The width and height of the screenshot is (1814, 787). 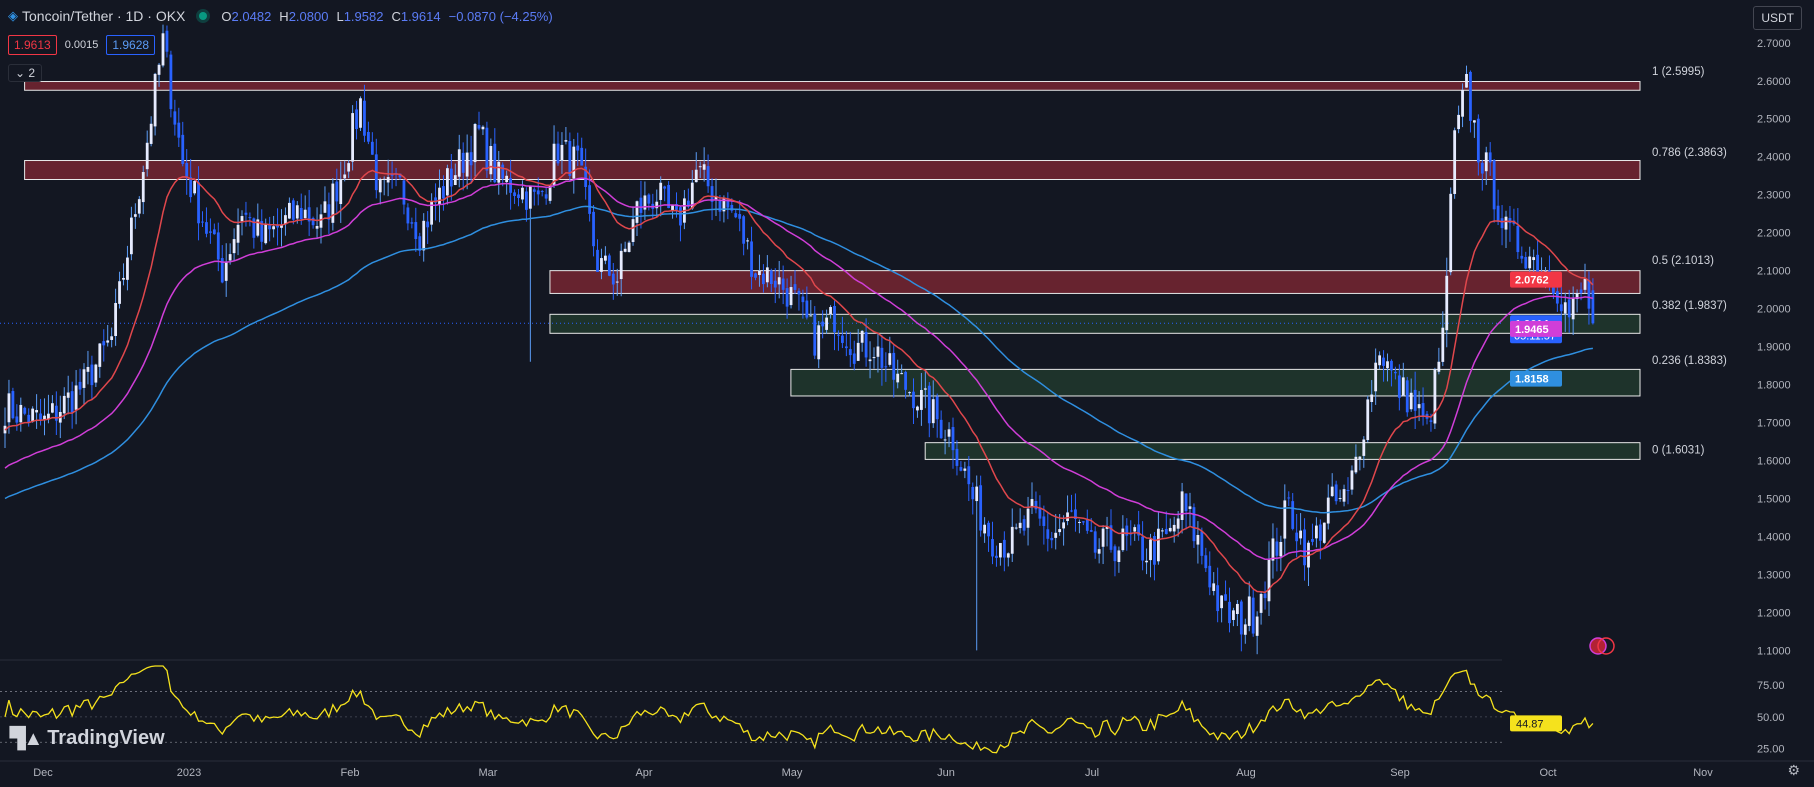 I want to click on rsi-line, so click(x=799, y=709).